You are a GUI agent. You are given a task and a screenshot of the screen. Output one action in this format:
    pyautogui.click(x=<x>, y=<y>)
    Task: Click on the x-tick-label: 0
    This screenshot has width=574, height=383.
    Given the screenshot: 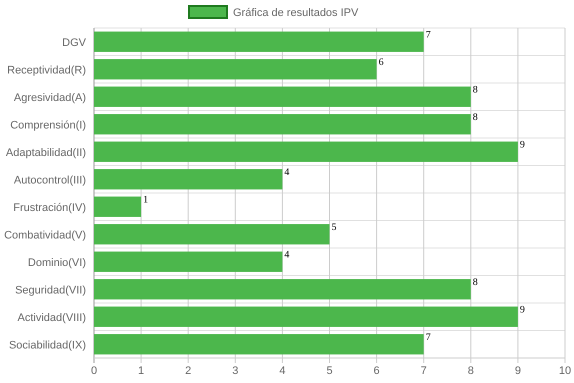 What is the action you would take?
    pyautogui.click(x=94, y=371)
    